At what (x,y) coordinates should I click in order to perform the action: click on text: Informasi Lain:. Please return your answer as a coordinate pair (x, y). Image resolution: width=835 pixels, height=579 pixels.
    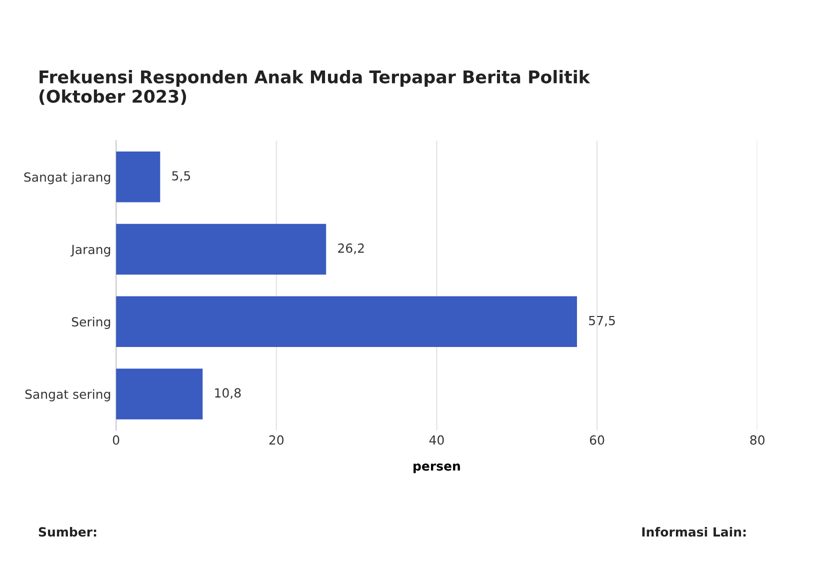
    Looking at the image, I should click on (694, 531).